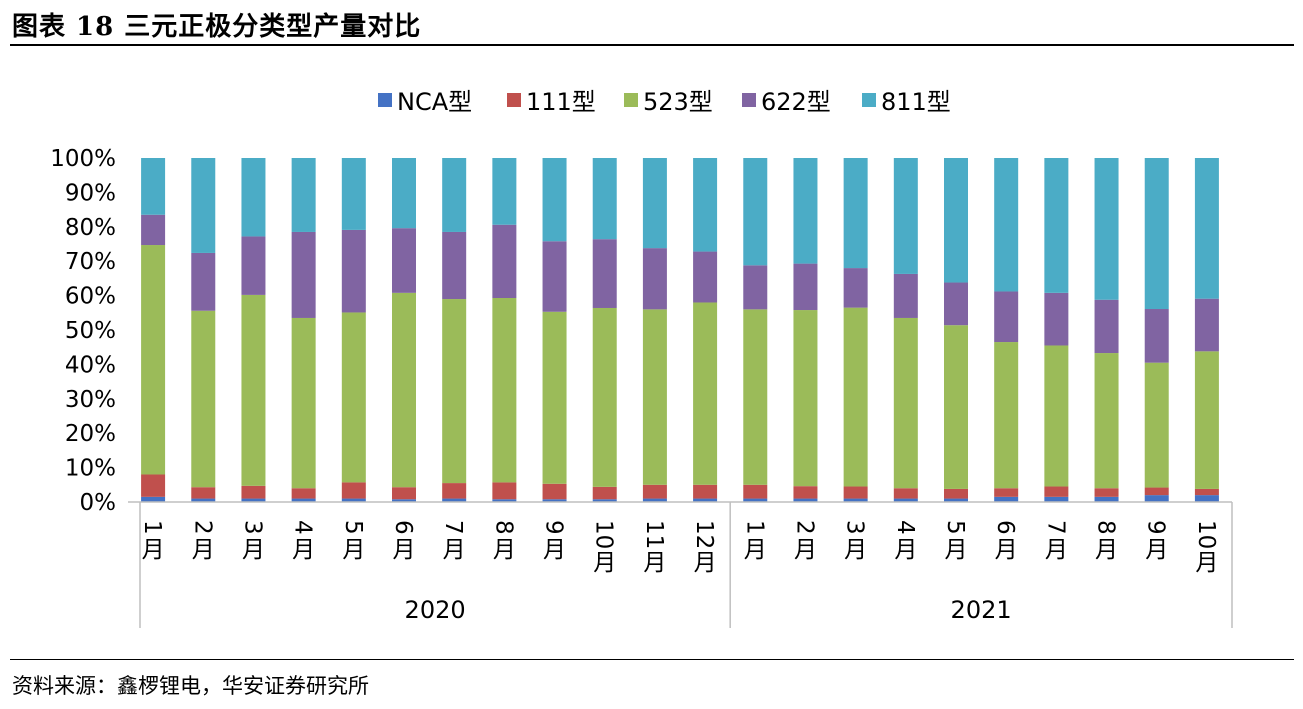 Image resolution: width=1303 pixels, height=709 pixels. What do you see at coordinates (90, 228) in the screenshot?
I see `y-tick-label: 80%` at bounding box center [90, 228].